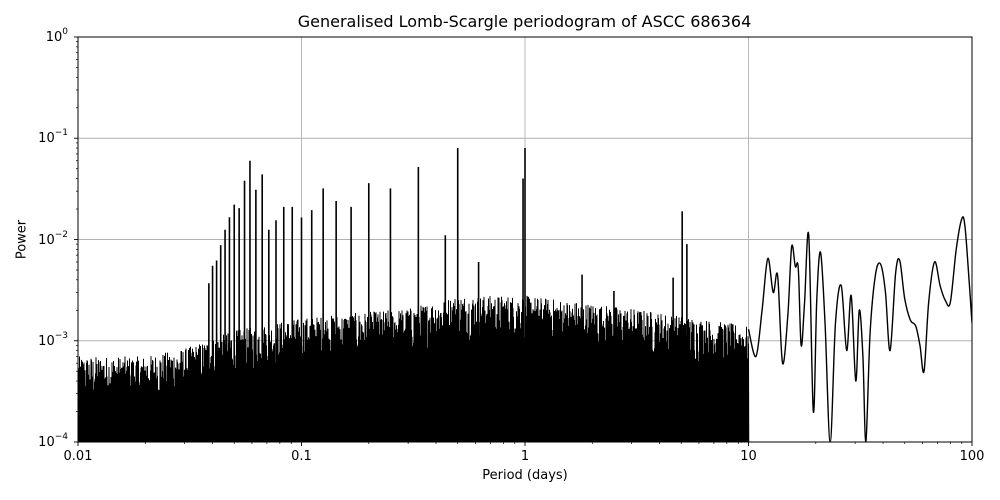 The width and height of the screenshot is (1000, 500). Describe the element at coordinates (525, 456) in the screenshot. I see `x-tick-label: 1` at that location.